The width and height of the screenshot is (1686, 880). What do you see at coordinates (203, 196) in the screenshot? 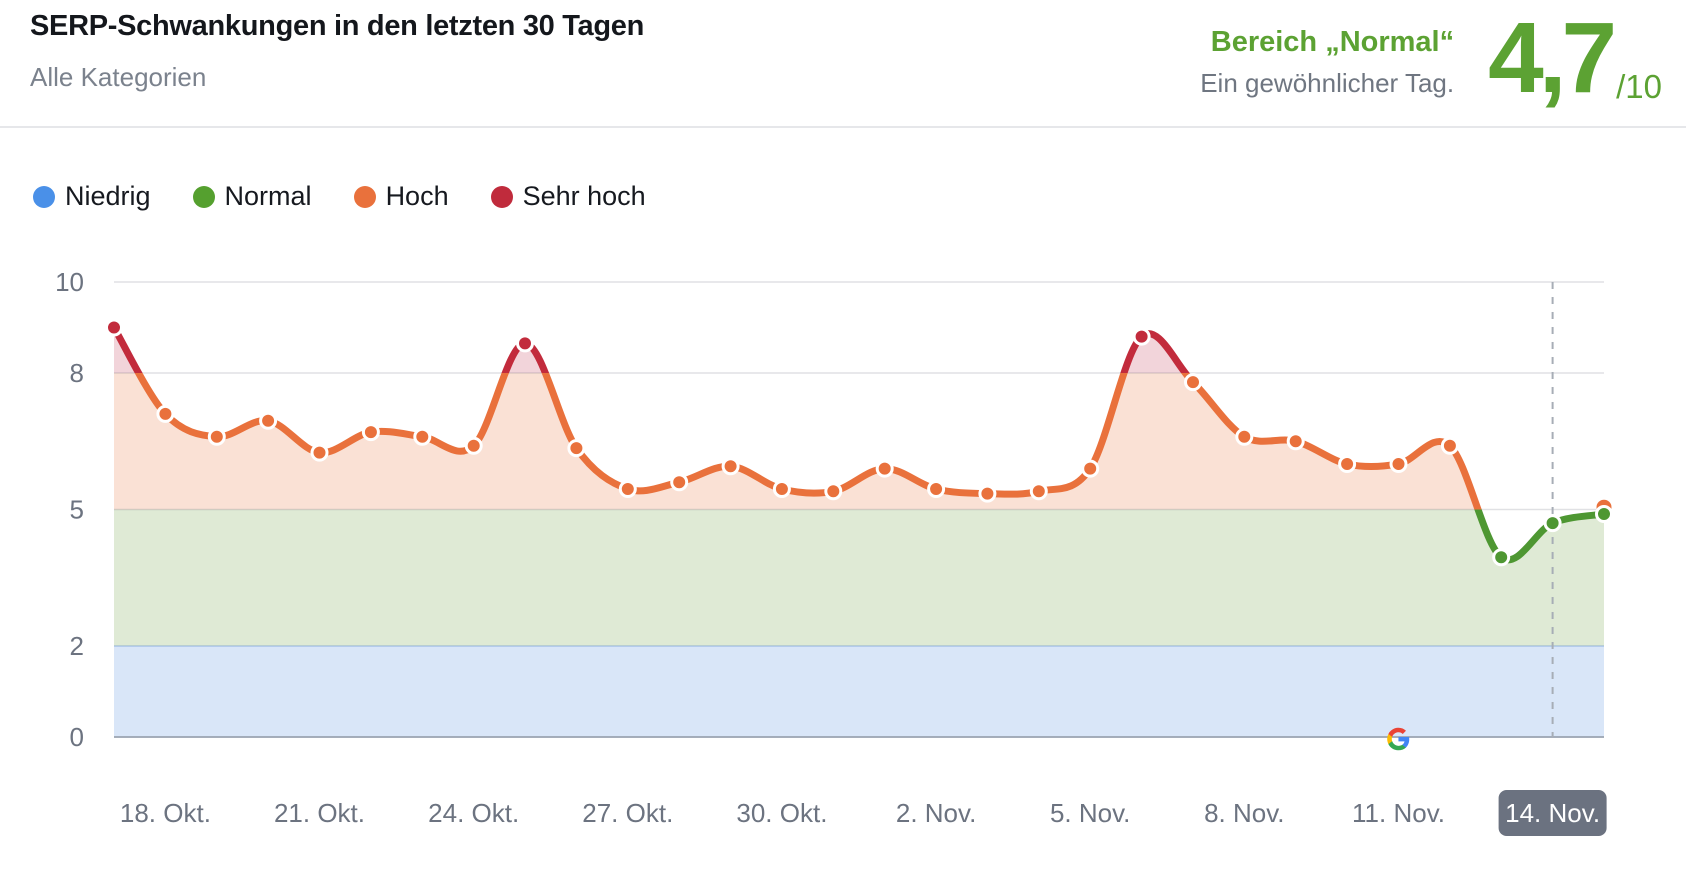
I see `normal-color-dot` at bounding box center [203, 196].